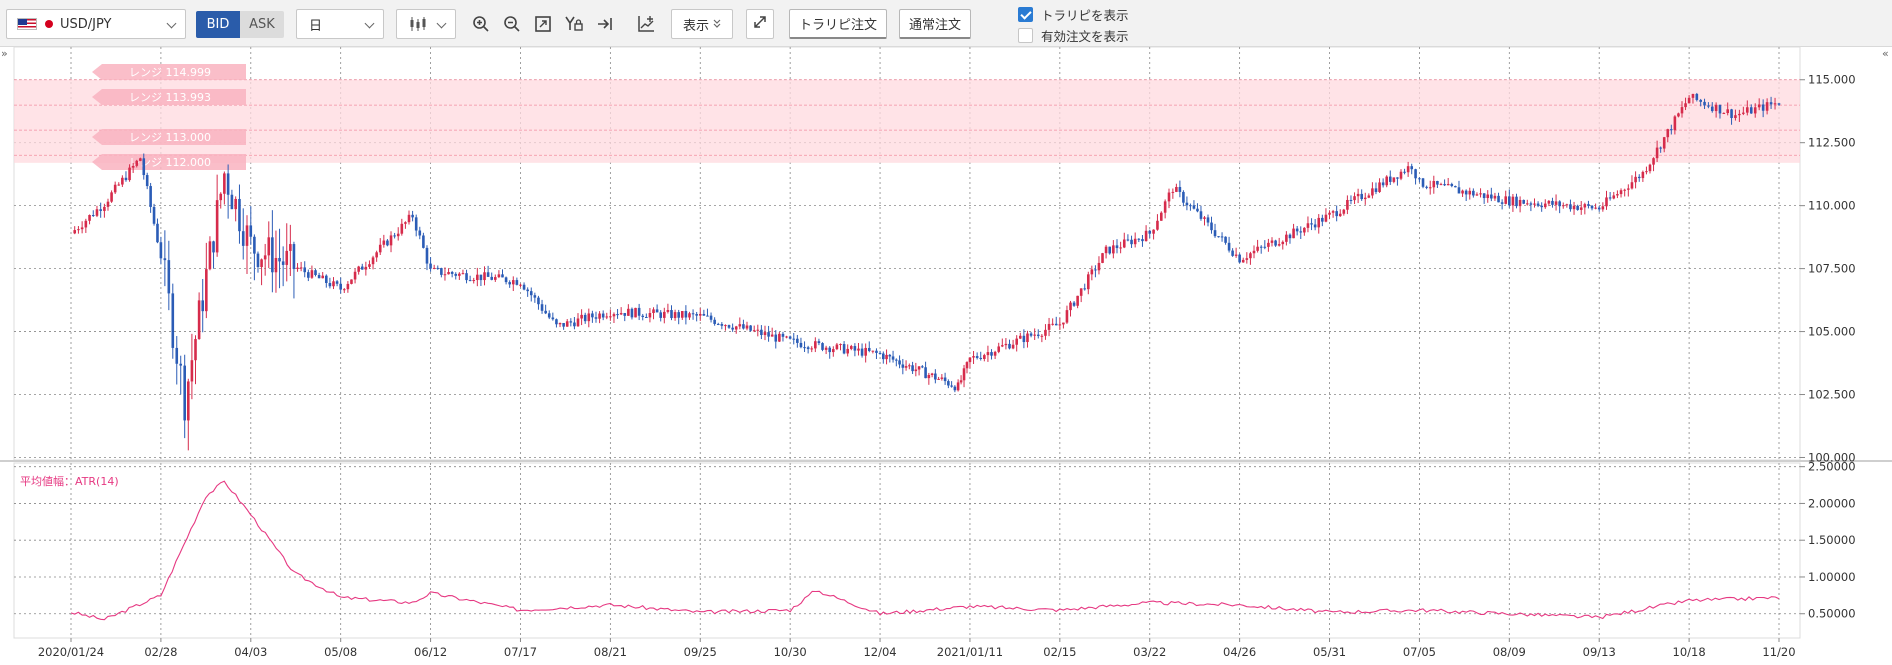 The height and width of the screenshot is (665, 1892). I want to click on period-select: 日, so click(340, 24).